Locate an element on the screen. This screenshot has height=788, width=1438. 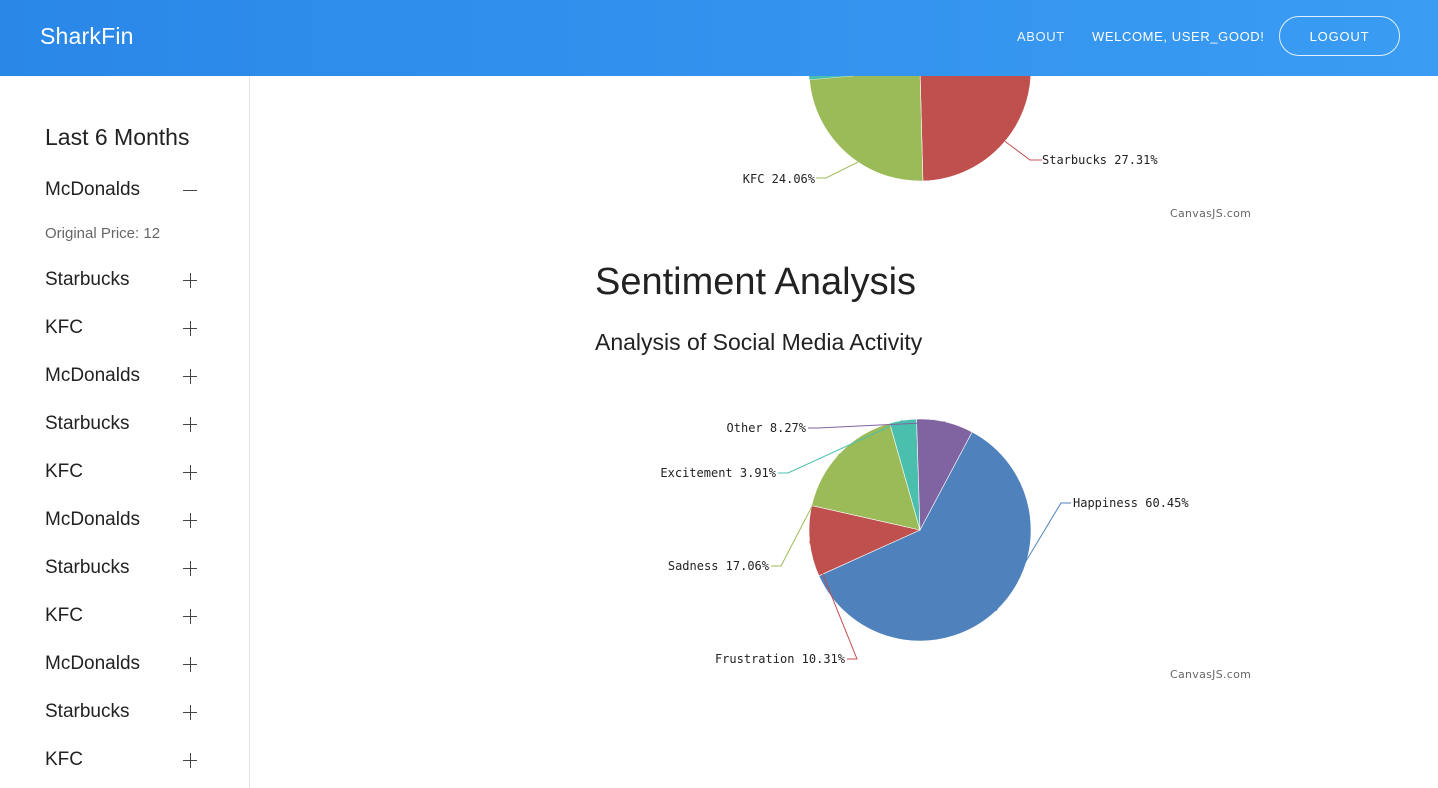
logout-button: LOGOUT is located at coordinates (1339, 36).